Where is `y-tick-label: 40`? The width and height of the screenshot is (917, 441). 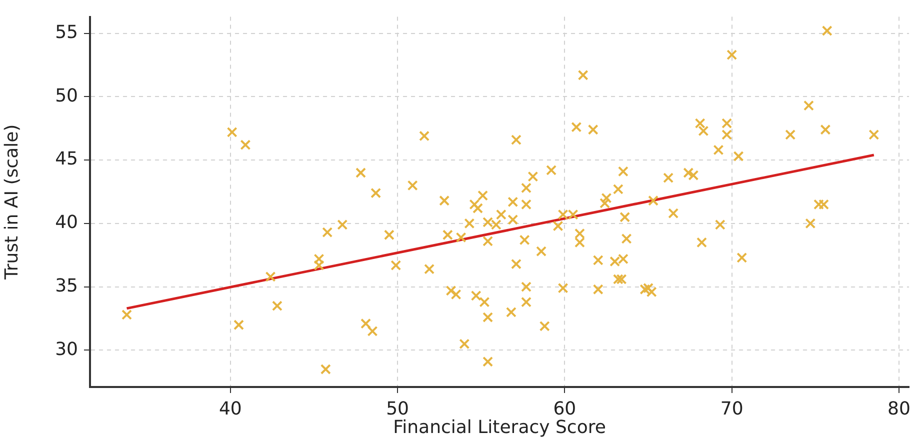 y-tick-label: 40 is located at coordinates (66, 223).